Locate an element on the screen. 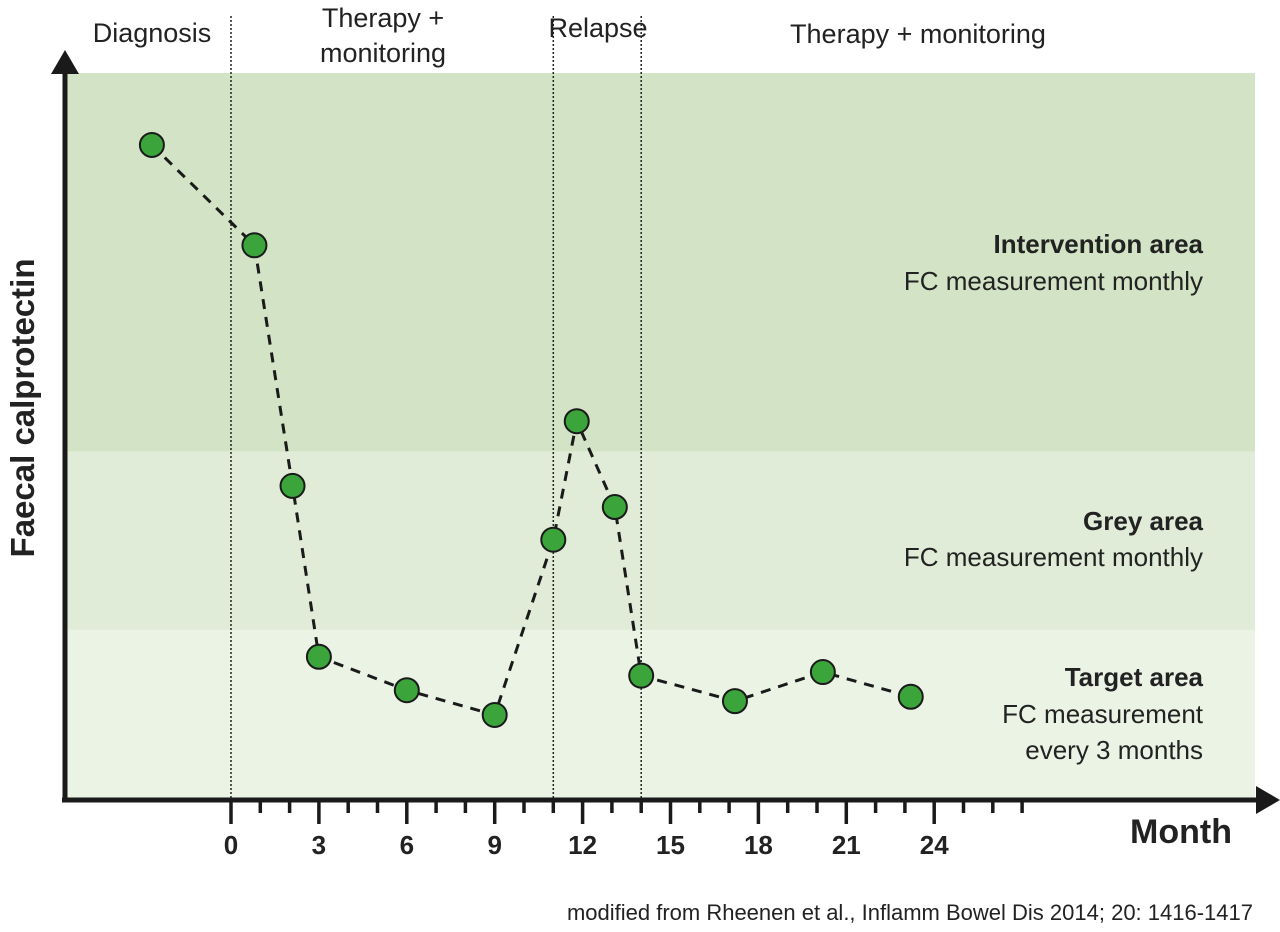 Image resolution: width=1280 pixels, height=932 pixels. band-subtitle-intervention: FC measurement monthly is located at coordinates (1053, 281).